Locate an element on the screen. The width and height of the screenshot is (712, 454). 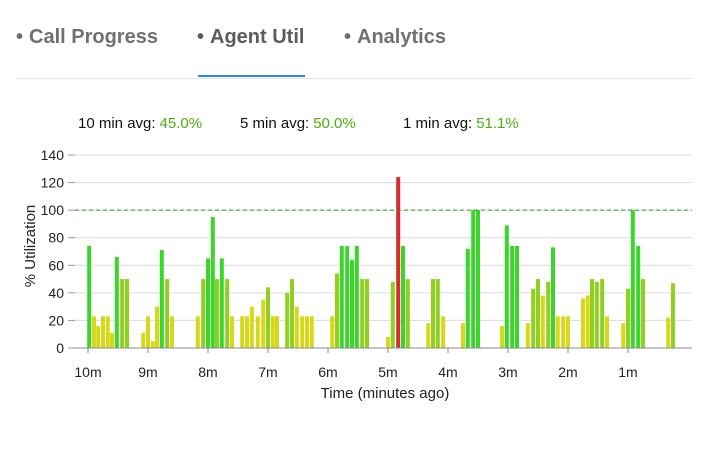
y-tick-label: 120 is located at coordinates (53, 183).